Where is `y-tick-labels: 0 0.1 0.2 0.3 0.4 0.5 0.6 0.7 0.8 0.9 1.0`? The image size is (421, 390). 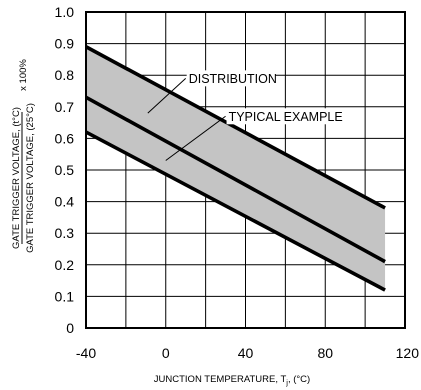 y-tick-labels: 0 0.1 0.2 0.3 0.4 0.5 0.6 0.7 0.8 0.9 1.0 is located at coordinates (65, 170).